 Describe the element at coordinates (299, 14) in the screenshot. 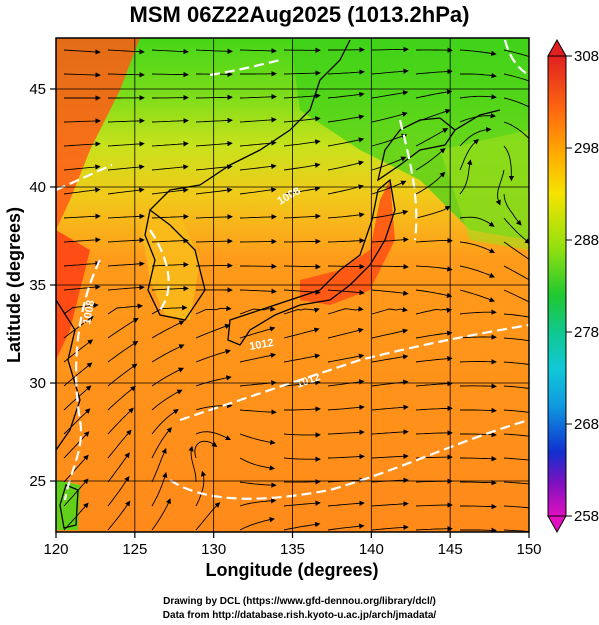

I see `map-title: MSM 06Z22Aug2025 (1013.2hPa)` at that location.